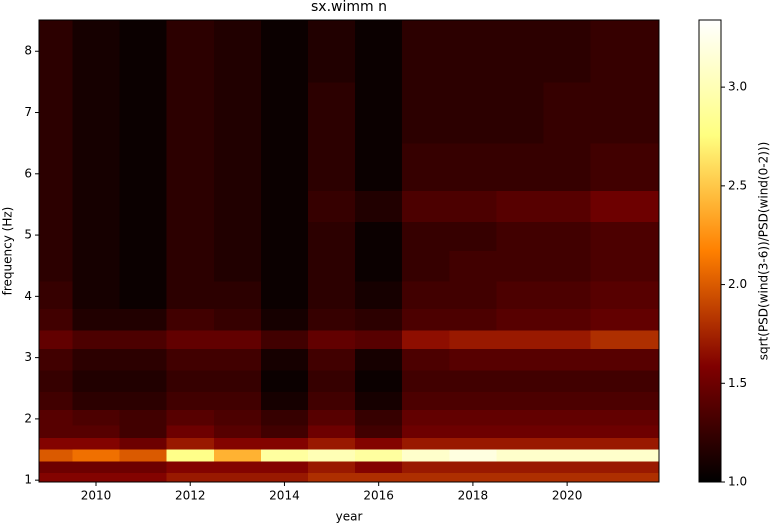  Describe the element at coordinates (710, 251) in the screenshot. I see `colorbar` at that location.